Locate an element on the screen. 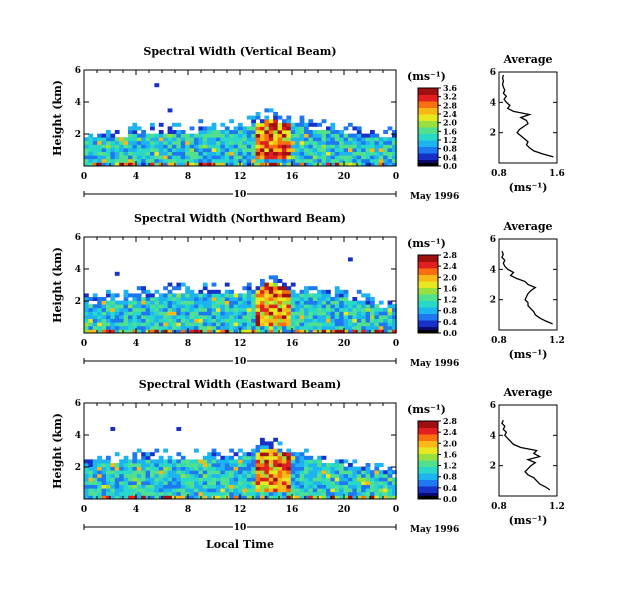 This screenshot has height=598, width=618. profile-x-tick-label: 1.2 is located at coordinates (557, 507).